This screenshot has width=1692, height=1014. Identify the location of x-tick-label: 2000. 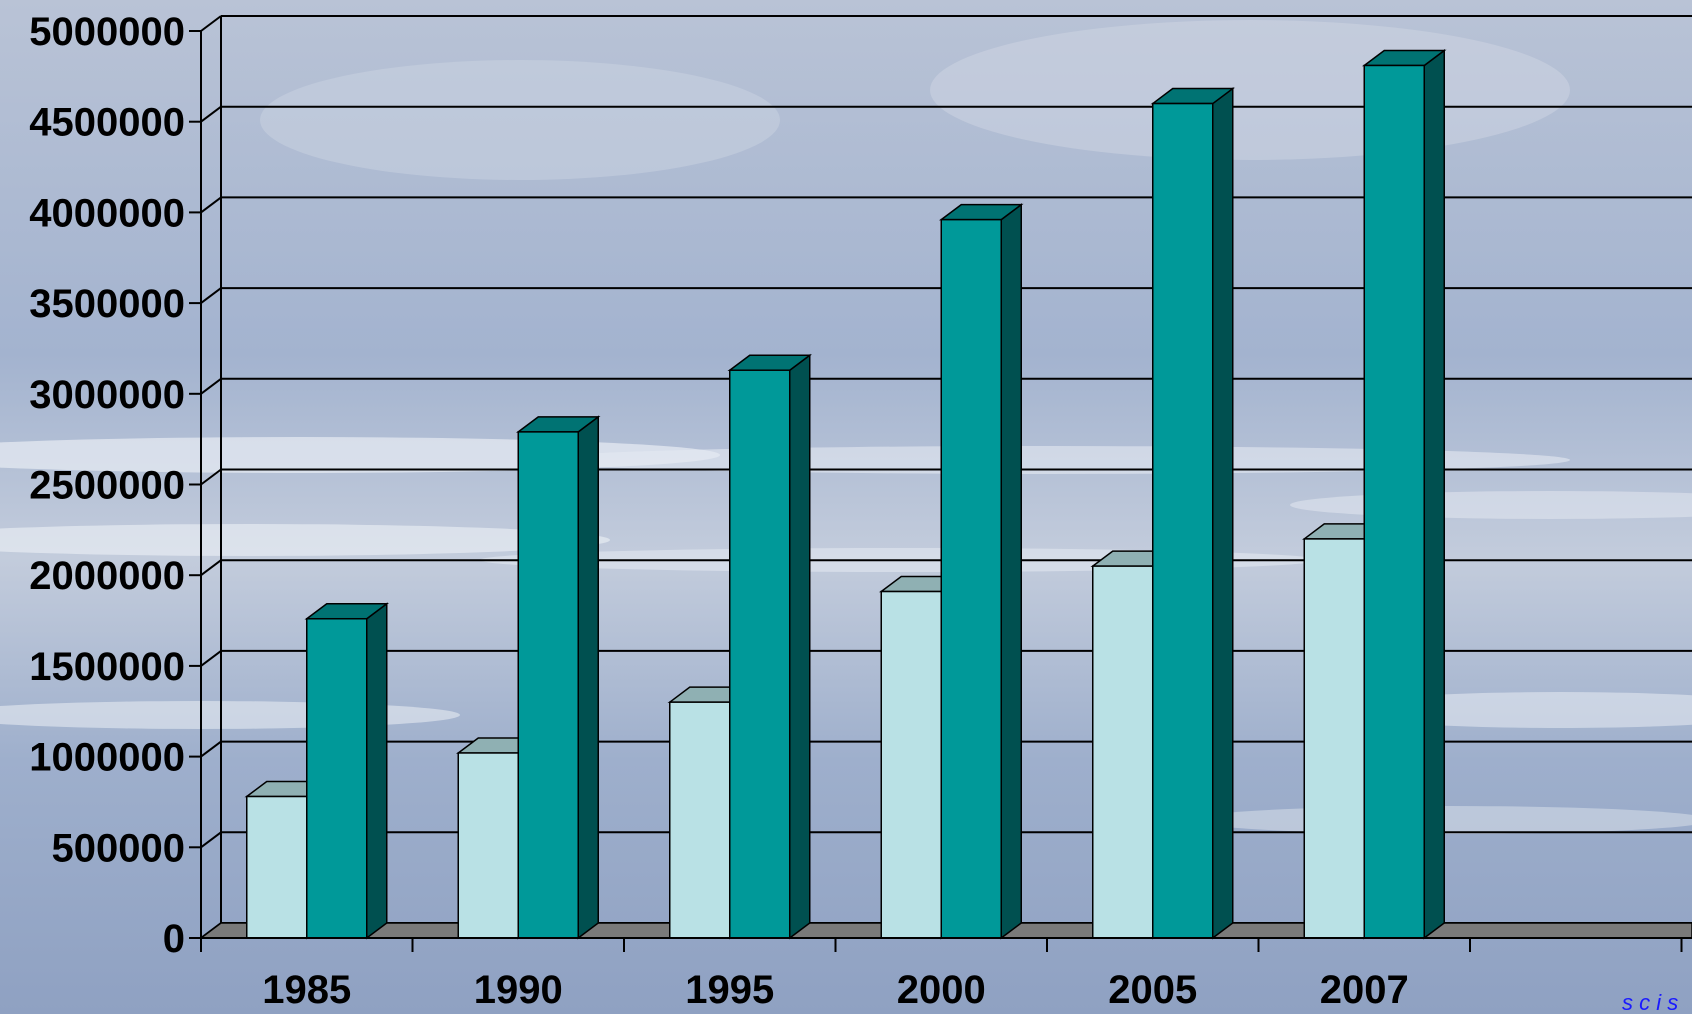
(941, 990).